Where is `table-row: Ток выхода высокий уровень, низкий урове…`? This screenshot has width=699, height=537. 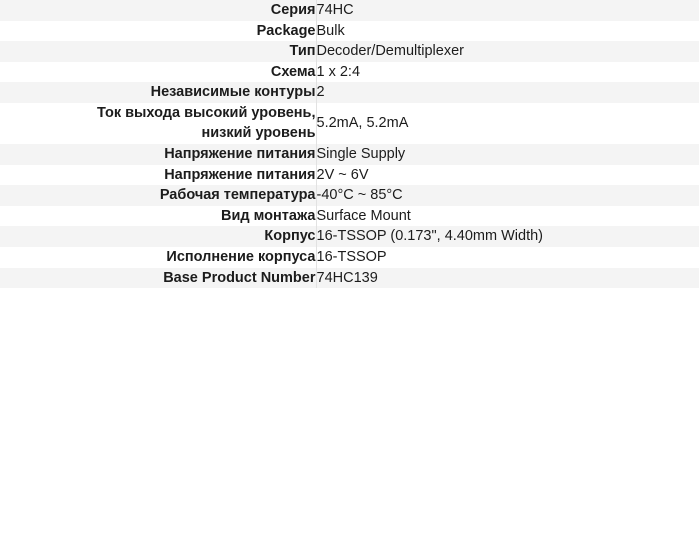
table-row: Ток выхода высокий уровень, низкий урове… is located at coordinates (349, 123).